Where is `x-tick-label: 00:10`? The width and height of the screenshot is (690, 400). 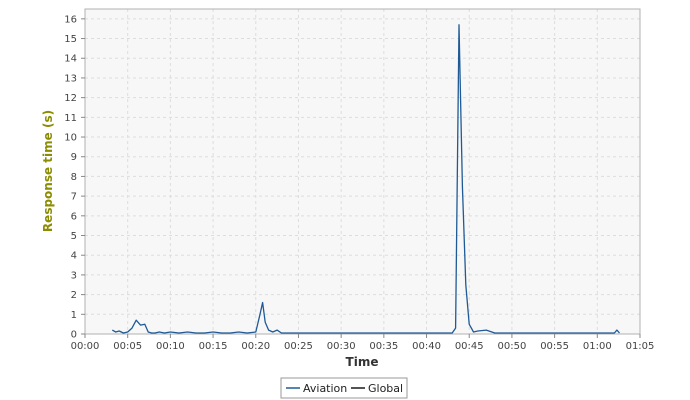 x-tick-label: 00:10 is located at coordinates (170, 346).